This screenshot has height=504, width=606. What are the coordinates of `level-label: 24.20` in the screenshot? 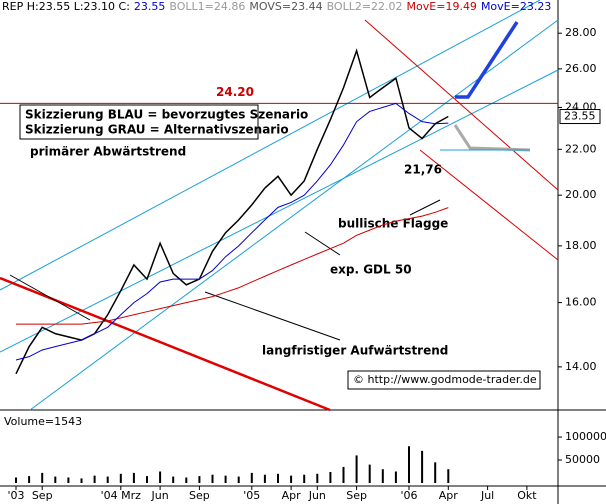 It's located at (235, 92).